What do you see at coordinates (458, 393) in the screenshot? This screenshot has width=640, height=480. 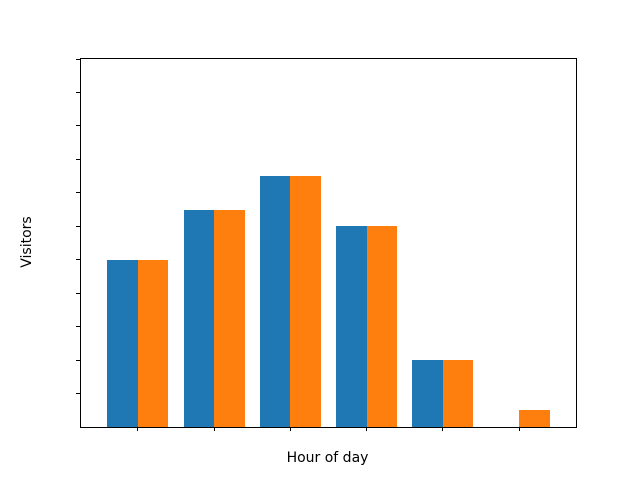 I see `bar-orange-series-11pm` at bounding box center [458, 393].